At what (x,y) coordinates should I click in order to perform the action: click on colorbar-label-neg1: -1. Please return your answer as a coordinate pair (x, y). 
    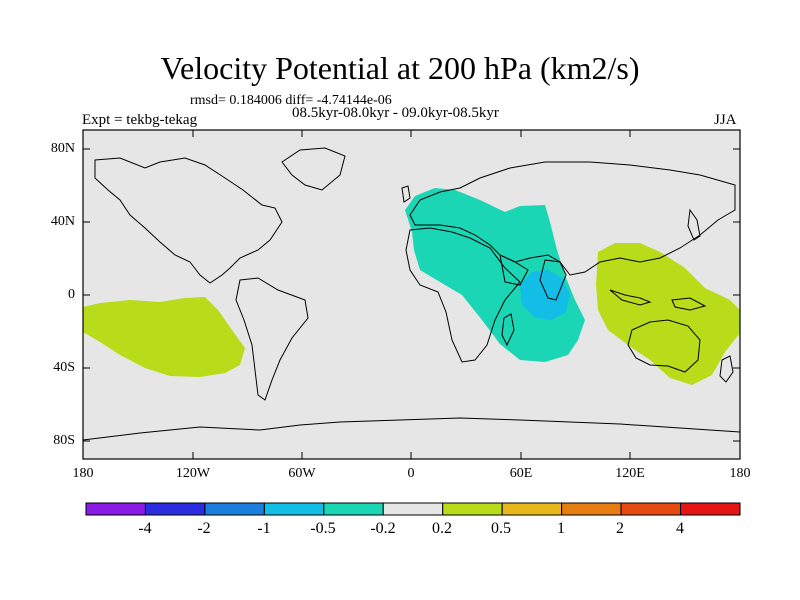
    Looking at the image, I should click on (264, 528).